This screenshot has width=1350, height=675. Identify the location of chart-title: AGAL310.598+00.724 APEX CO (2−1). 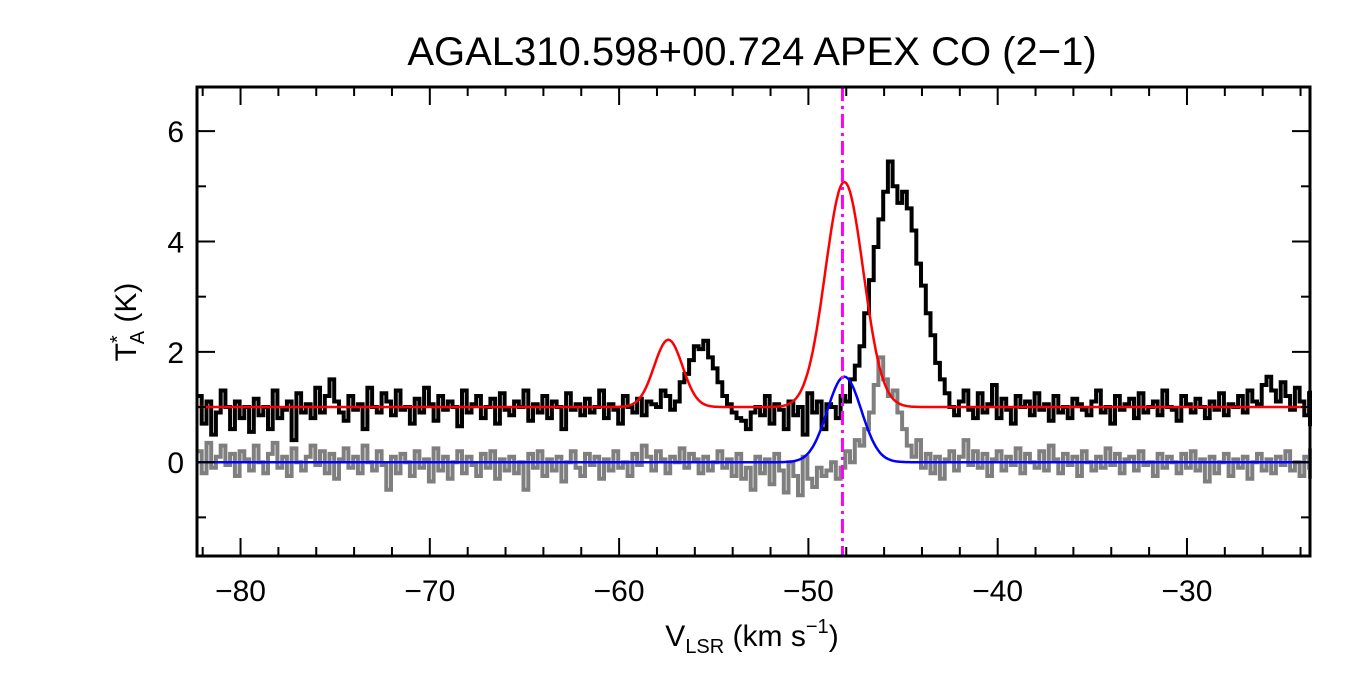
(751, 52).